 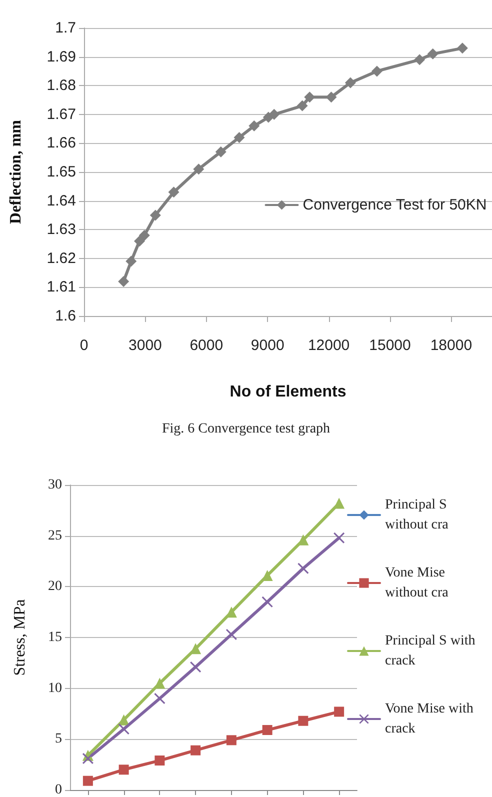 What do you see at coordinates (65, 316) in the screenshot?
I see `y-tick-label: 1.6` at bounding box center [65, 316].